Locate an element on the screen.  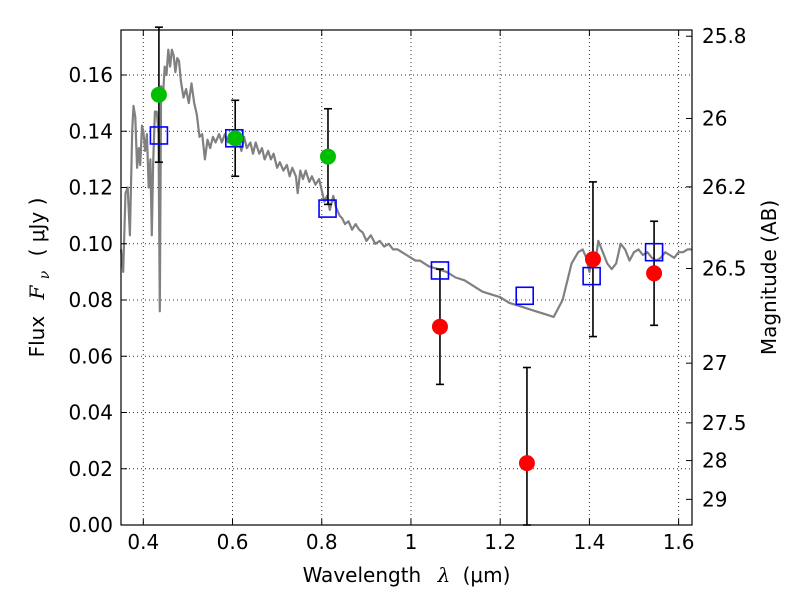
x-tick-label: 1.6 is located at coordinates (679, 542).